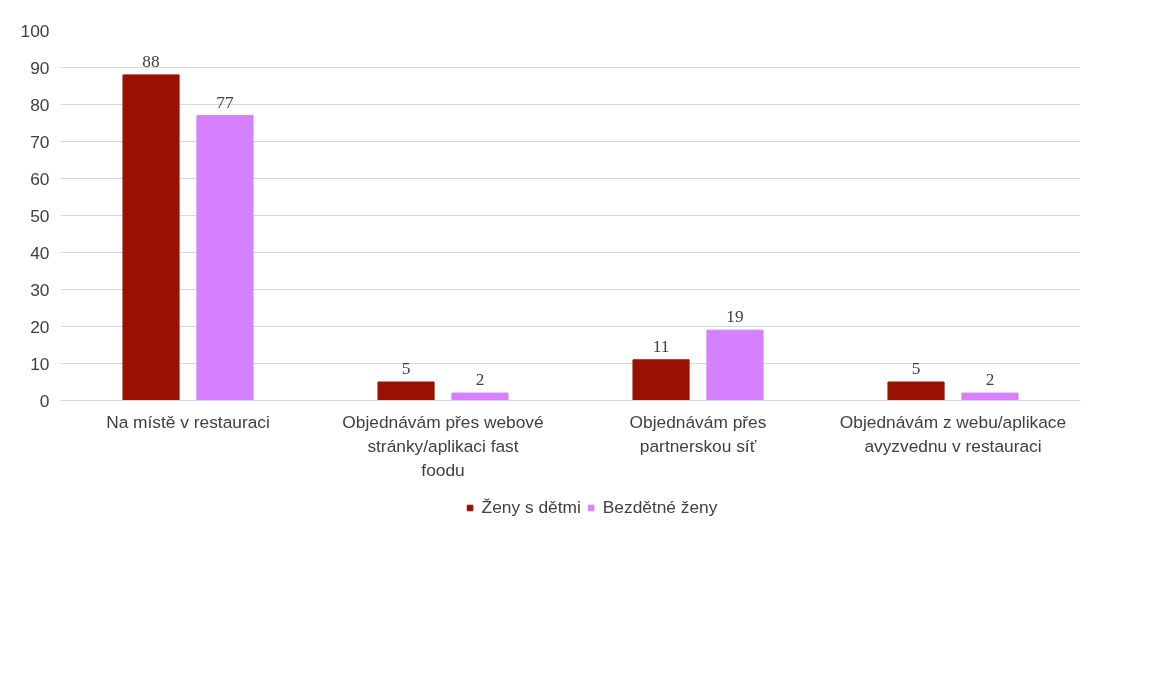 The width and height of the screenshot is (1149, 678). Describe the element at coordinates (40, 363) in the screenshot. I see `y-tick-label: 10` at that location.